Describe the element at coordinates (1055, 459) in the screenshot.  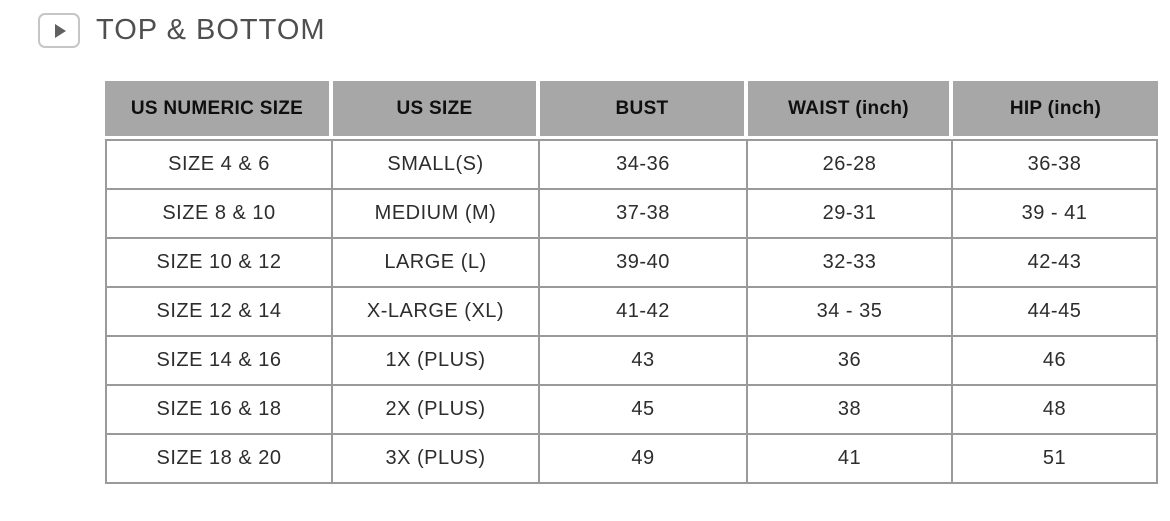
I see `hip-cell: 51` at that location.